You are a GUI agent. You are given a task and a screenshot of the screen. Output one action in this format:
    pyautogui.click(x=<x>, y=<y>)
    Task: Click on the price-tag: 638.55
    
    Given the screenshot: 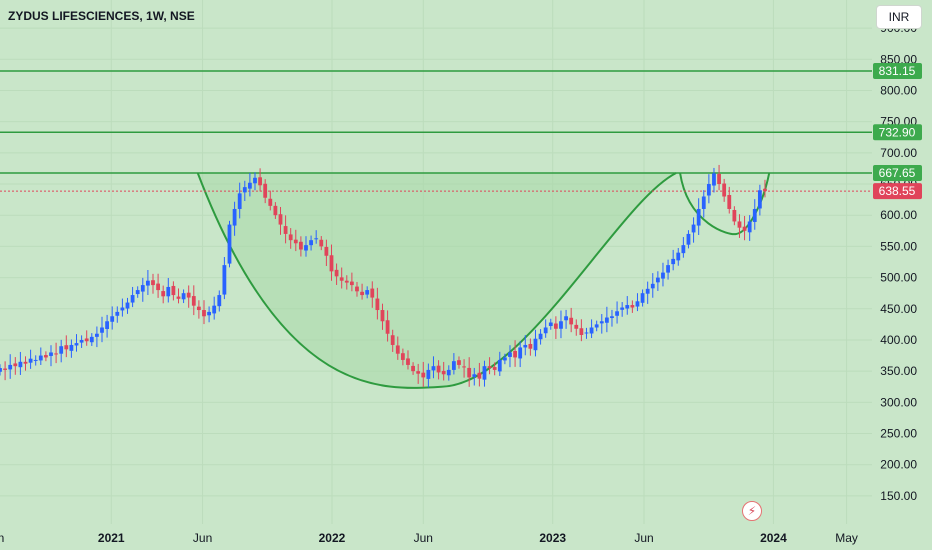 What is the action you would take?
    pyautogui.click(x=897, y=191)
    